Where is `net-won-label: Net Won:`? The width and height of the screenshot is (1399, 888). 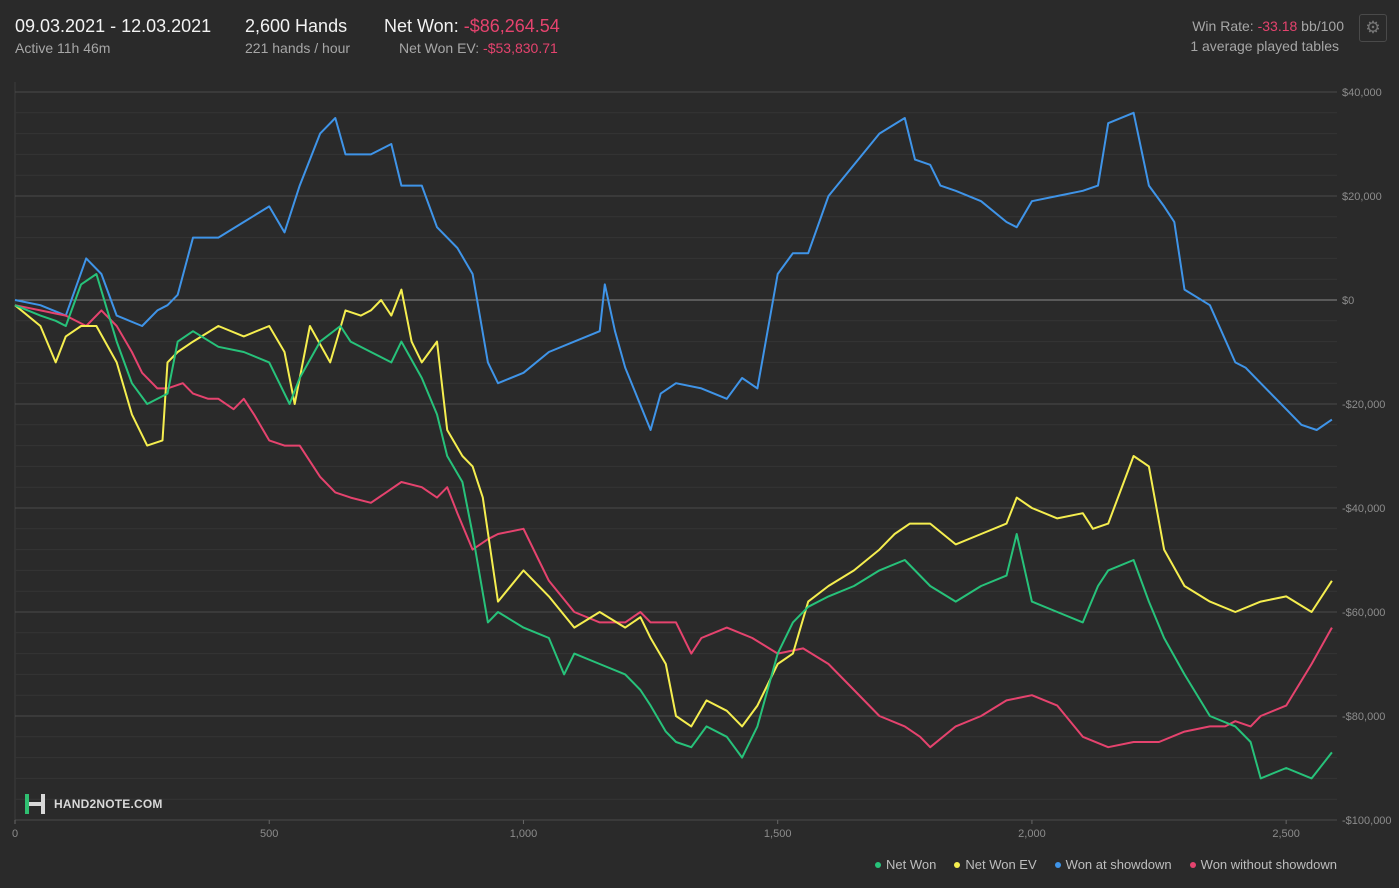 net-won-label: Net Won: is located at coordinates (421, 26).